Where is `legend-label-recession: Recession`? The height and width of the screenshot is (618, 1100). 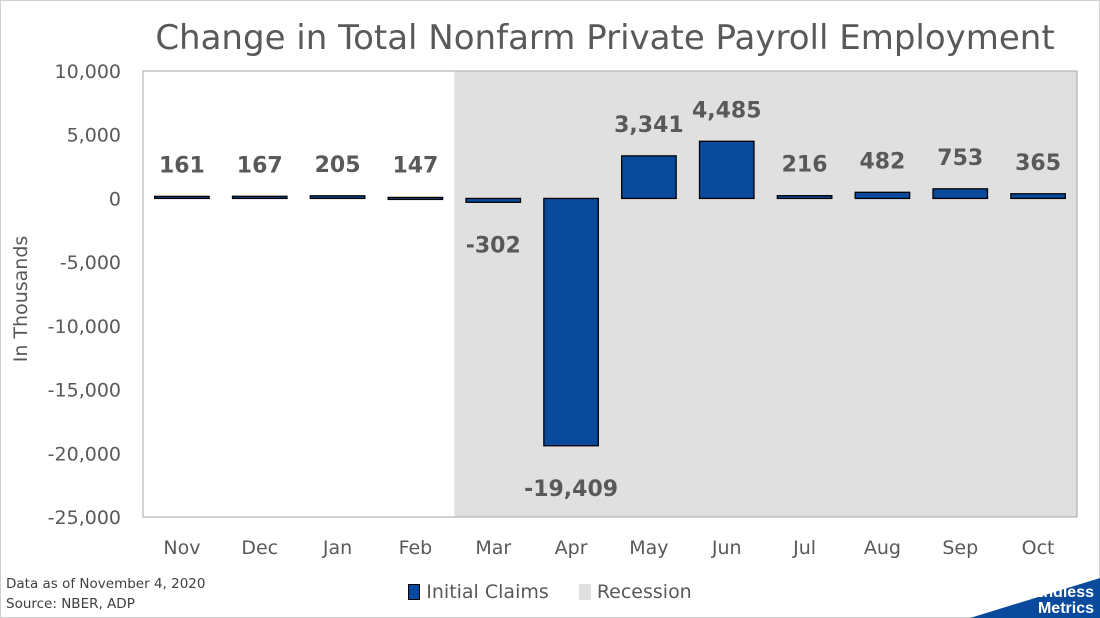 legend-label-recession: Recession is located at coordinates (644, 591).